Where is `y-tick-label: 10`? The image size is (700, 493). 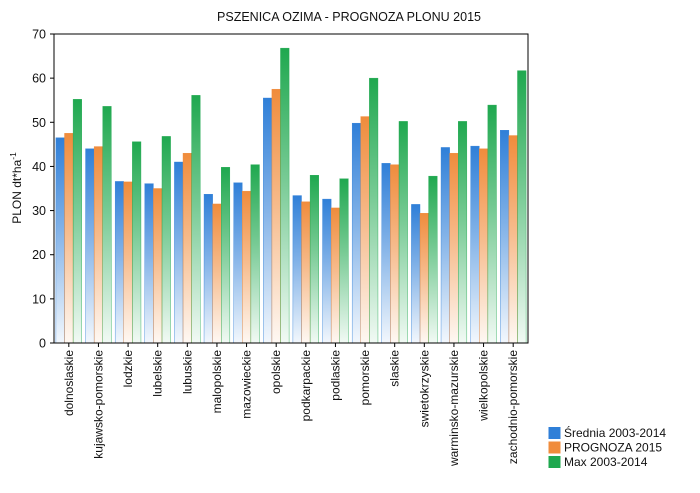
y-tick-label: 10 is located at coordinates (39, 299).